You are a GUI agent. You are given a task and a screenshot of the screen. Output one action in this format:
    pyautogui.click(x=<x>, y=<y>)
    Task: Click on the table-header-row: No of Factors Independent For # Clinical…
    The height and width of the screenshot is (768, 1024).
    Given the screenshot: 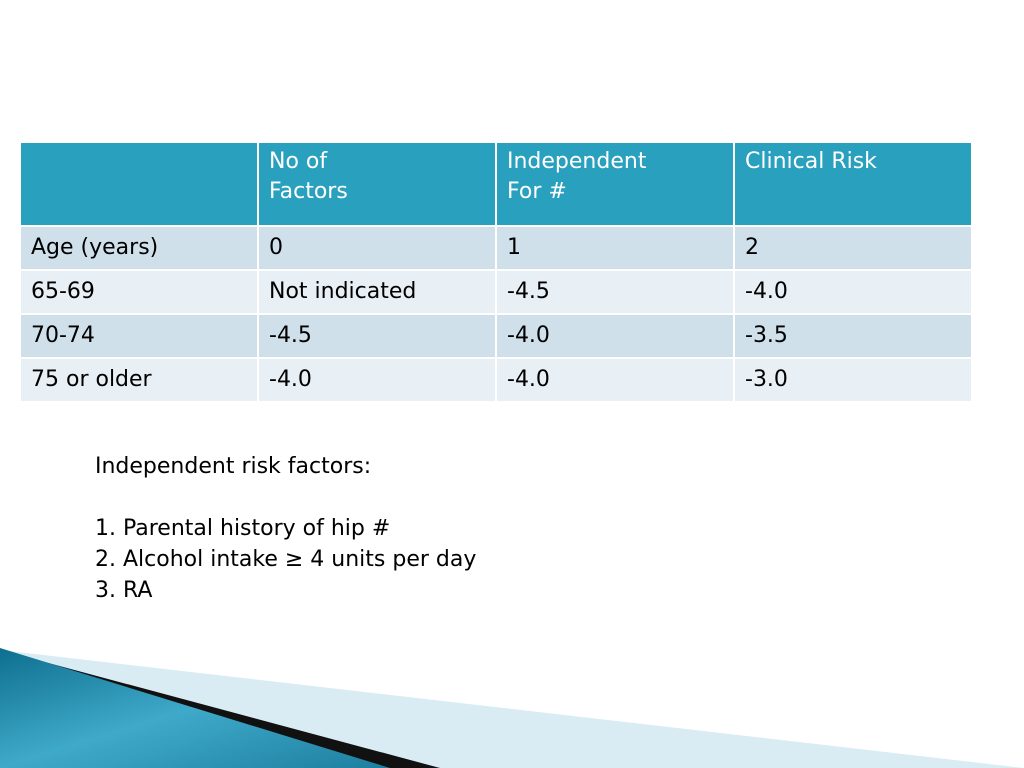 What is the action you would take?
    pyautogui.click(x=496, y=184)
    